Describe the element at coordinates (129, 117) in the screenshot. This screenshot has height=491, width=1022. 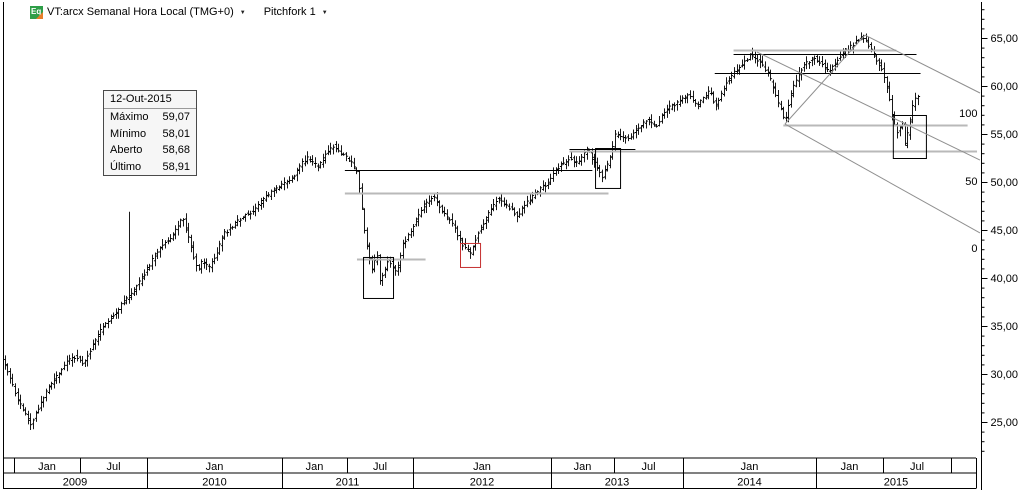
I see `quote-label: Máximo` at that location.